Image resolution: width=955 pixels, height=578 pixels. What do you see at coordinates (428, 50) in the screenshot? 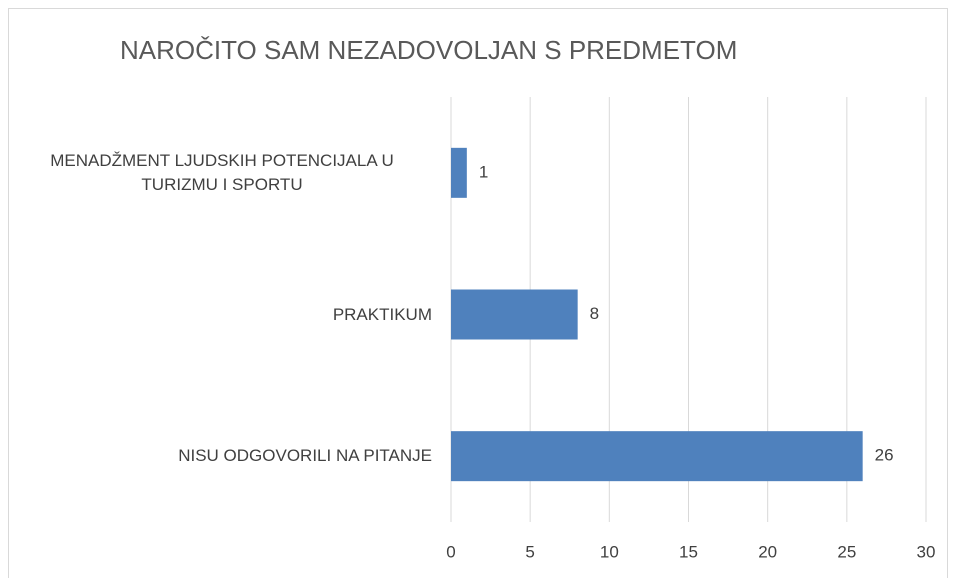
I see `chart-title: NAROČITO SAM NEZADOVOLJAN S PREDMETOM` at bounding box center [428, 50].